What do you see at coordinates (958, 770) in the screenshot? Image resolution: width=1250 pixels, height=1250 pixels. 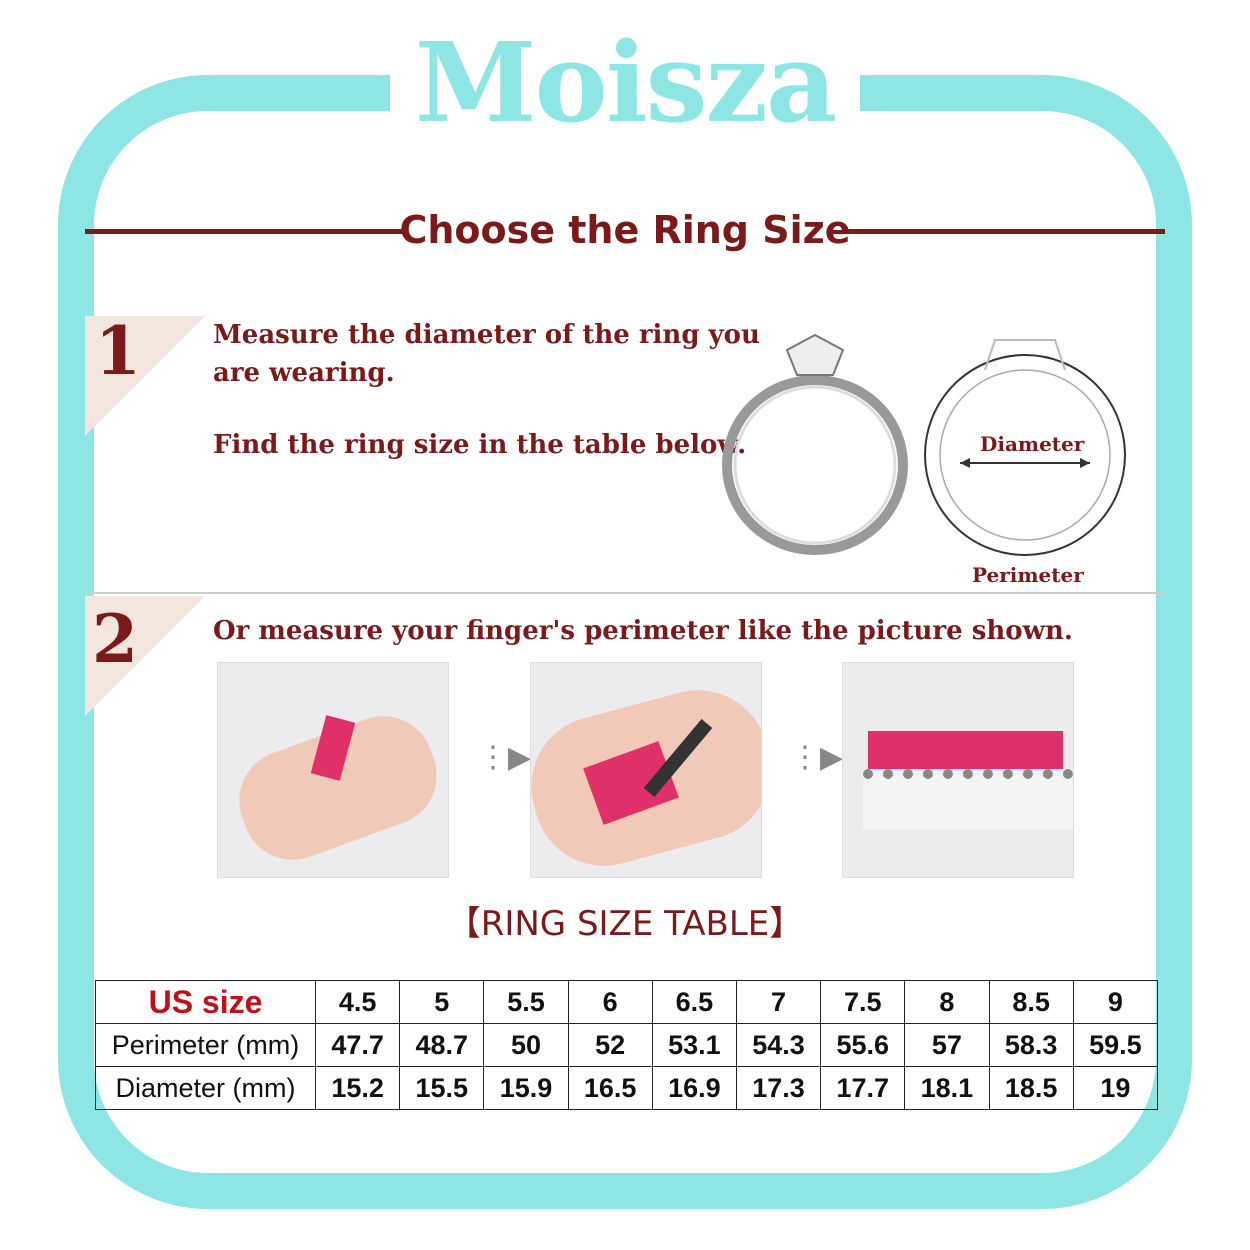 I see `ruler-photo` at bounding box center [958, 770].